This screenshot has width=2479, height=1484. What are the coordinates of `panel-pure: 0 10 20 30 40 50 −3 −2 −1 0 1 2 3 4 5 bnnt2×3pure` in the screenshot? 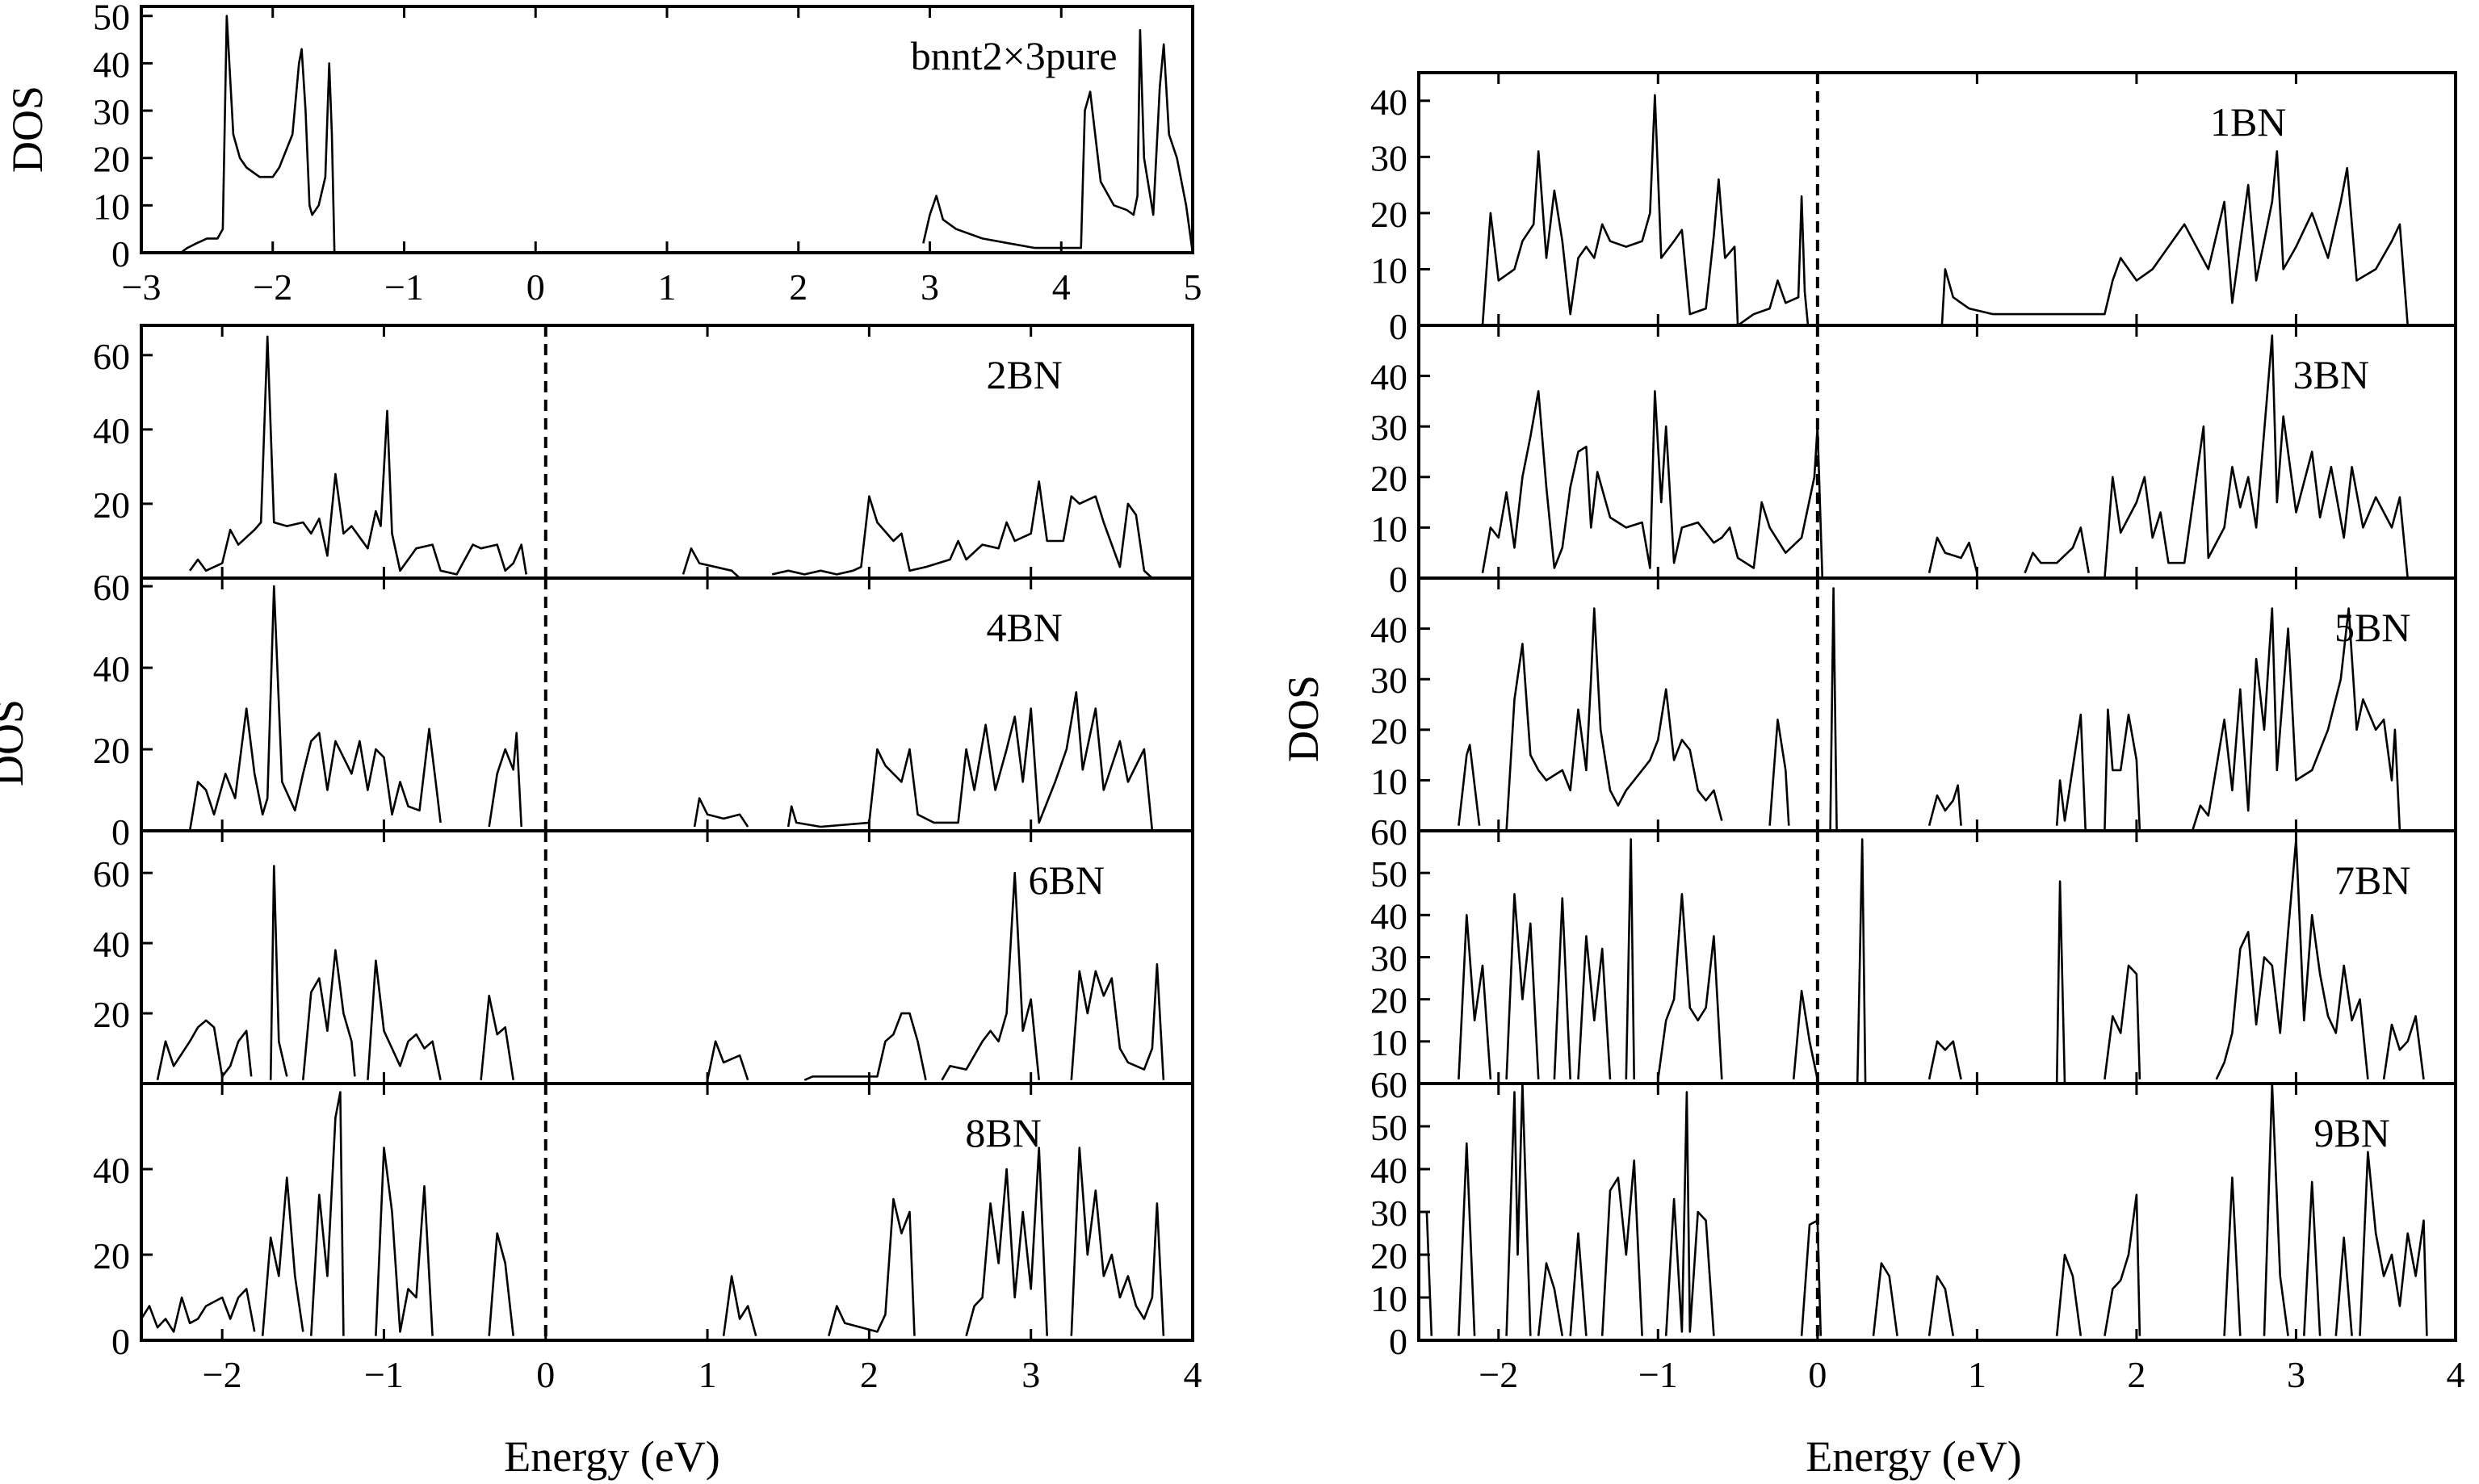 It's located at (647, 154).